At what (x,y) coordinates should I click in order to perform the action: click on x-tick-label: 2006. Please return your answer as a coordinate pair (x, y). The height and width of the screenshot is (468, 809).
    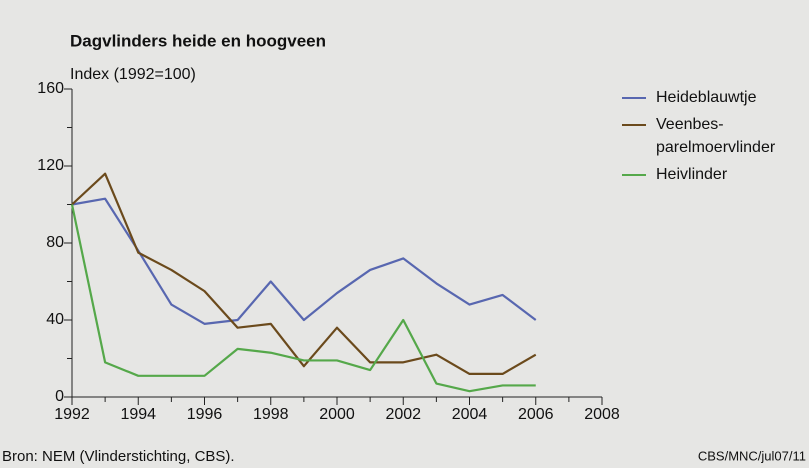
    Looking at the image, I should click on (536, 414).